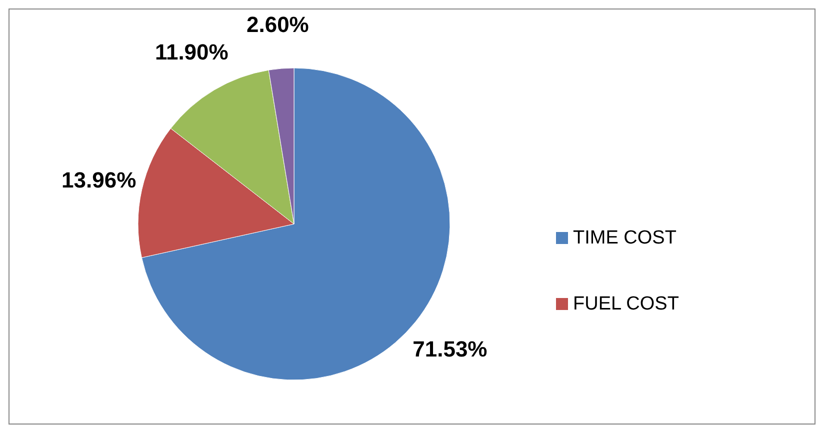 Image resolution: width=824 pixels, height=425 pixels. I want to click on data-label: 13.96%, so click(99, 180).